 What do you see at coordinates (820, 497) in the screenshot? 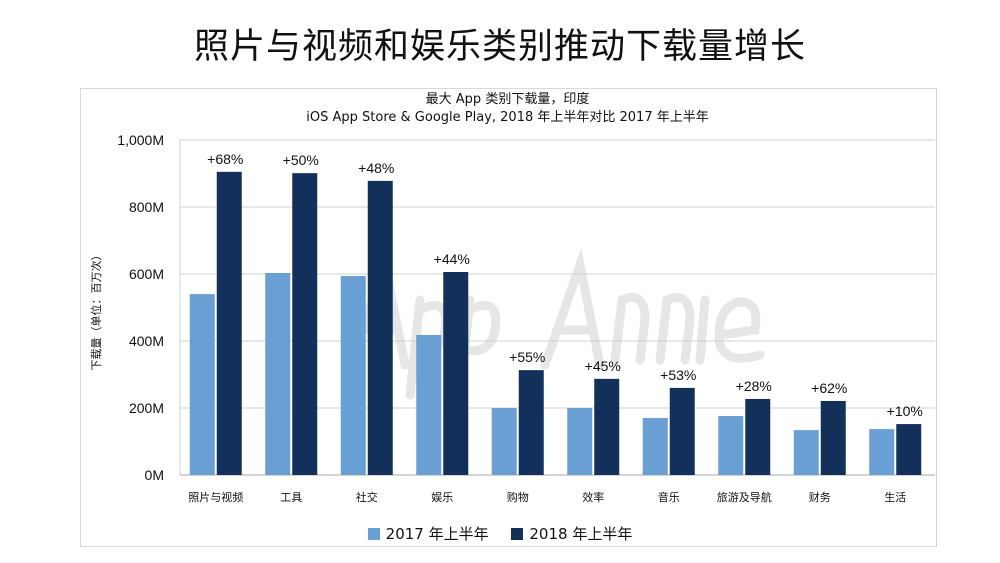
I see `x-tick-label: 财务` at bounding box center [820, 497].